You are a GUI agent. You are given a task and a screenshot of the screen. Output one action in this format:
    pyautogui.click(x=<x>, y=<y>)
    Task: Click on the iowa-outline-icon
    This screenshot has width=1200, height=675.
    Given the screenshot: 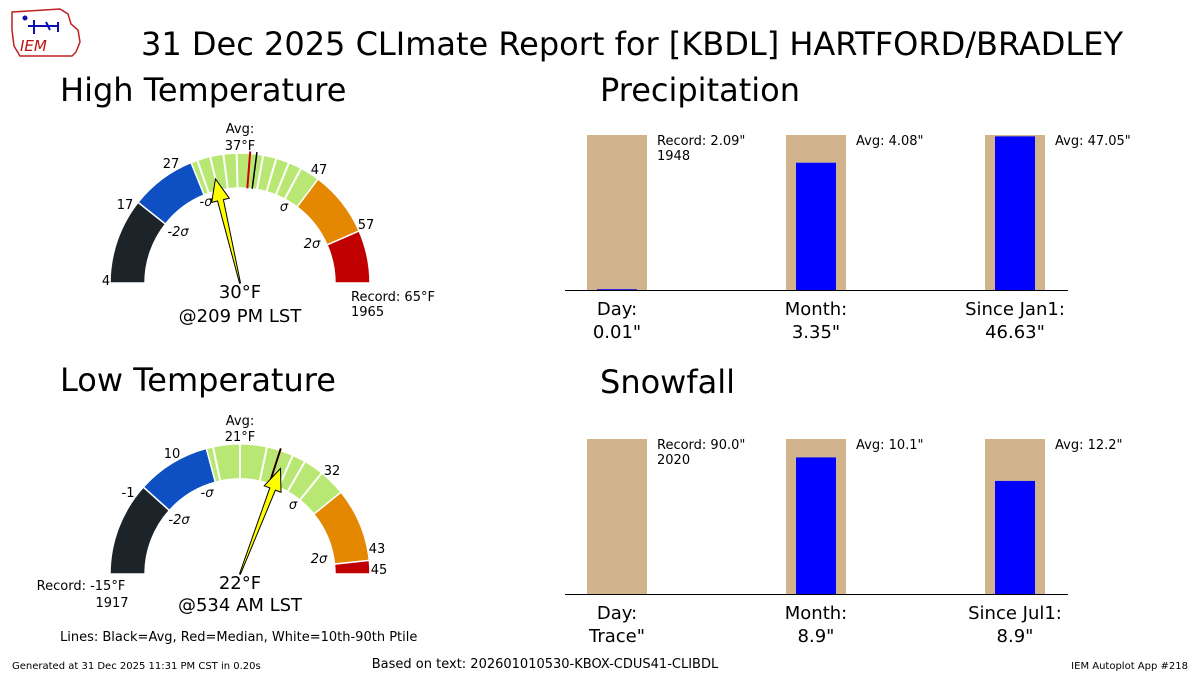 What is the action you would take?
    pyautogui.click(x=46, y=32)
    